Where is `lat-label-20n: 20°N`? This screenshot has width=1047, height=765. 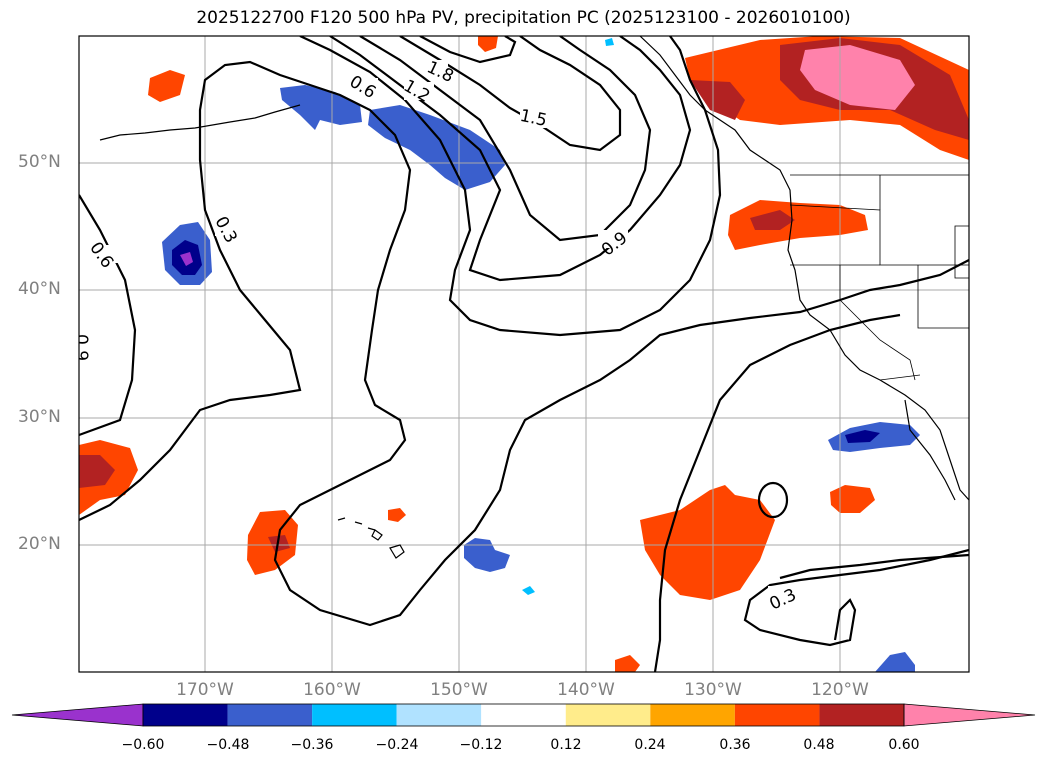 lat-label-20n: 20°N is located at coordinates (39, 544).